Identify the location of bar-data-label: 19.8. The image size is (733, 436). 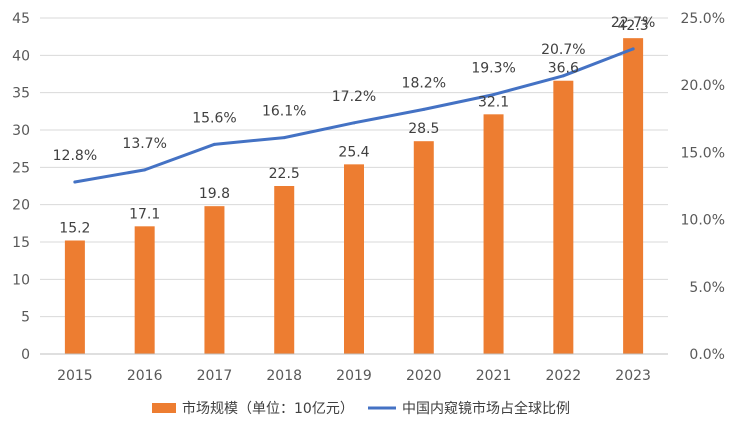
(214, 194).